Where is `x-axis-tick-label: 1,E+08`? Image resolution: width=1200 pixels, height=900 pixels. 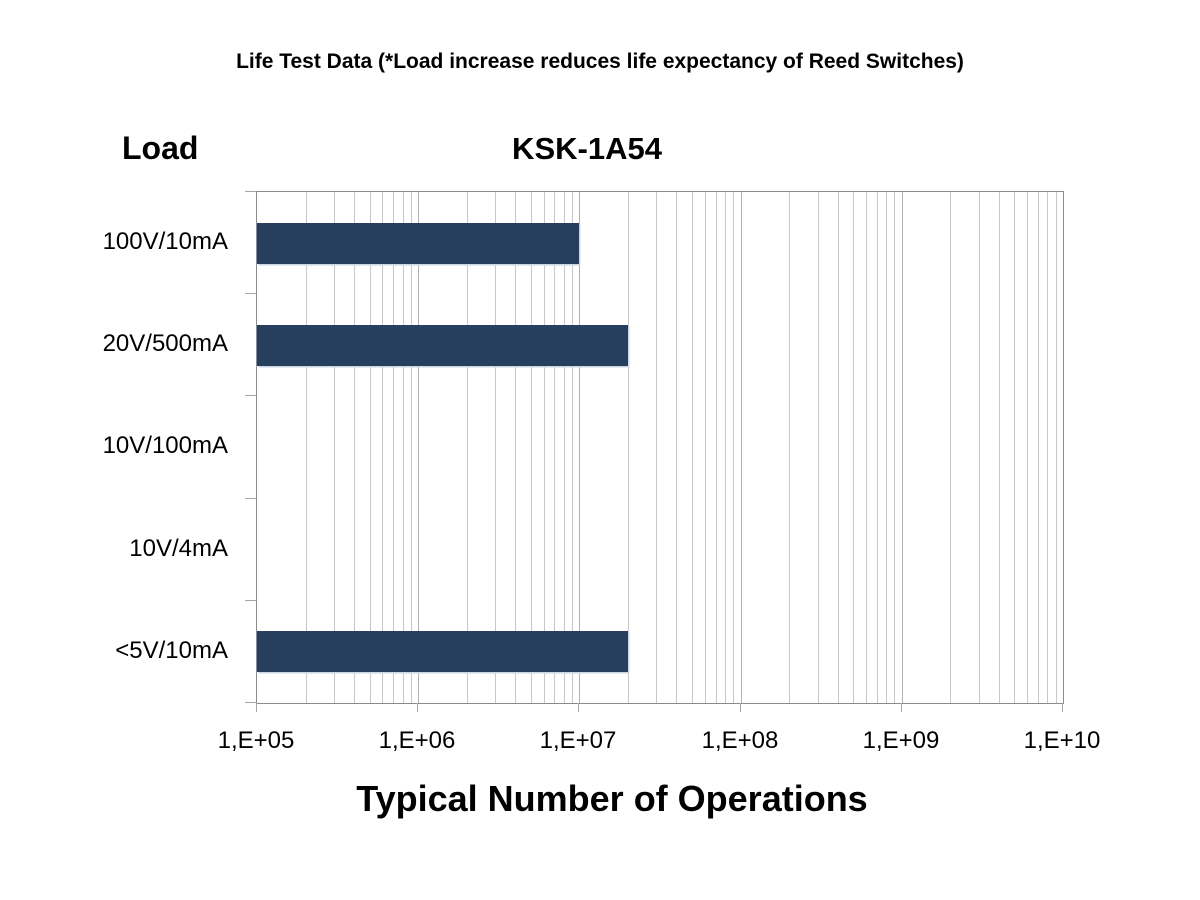
x-axis-tick-label: 1,E+08 is located at coordinates (740, 740).